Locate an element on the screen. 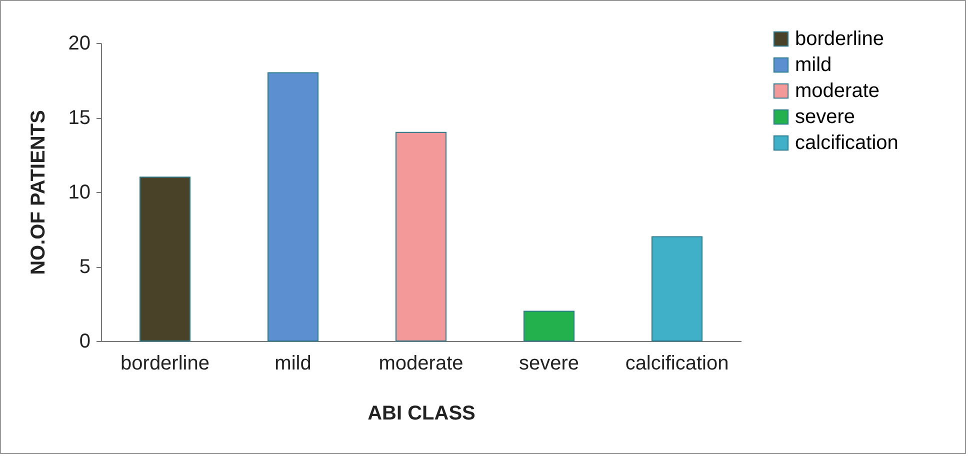 The image size is (968, 456). x-axis-title: ABI CLASS is located at coordinates (422, 413).